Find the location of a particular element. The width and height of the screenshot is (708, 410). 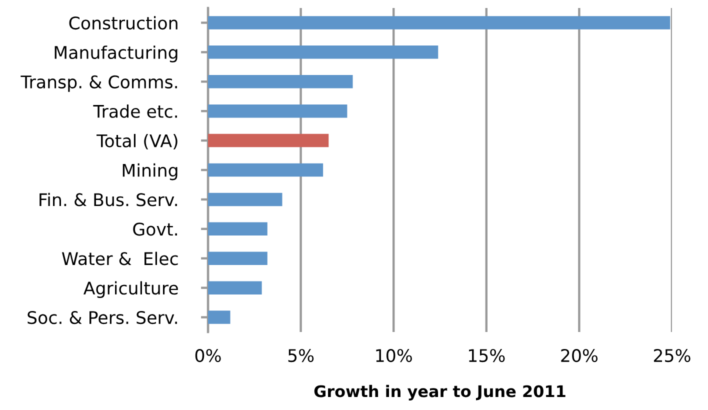

y-tick-label: Manufacturing is located at coordinates (116, 54).